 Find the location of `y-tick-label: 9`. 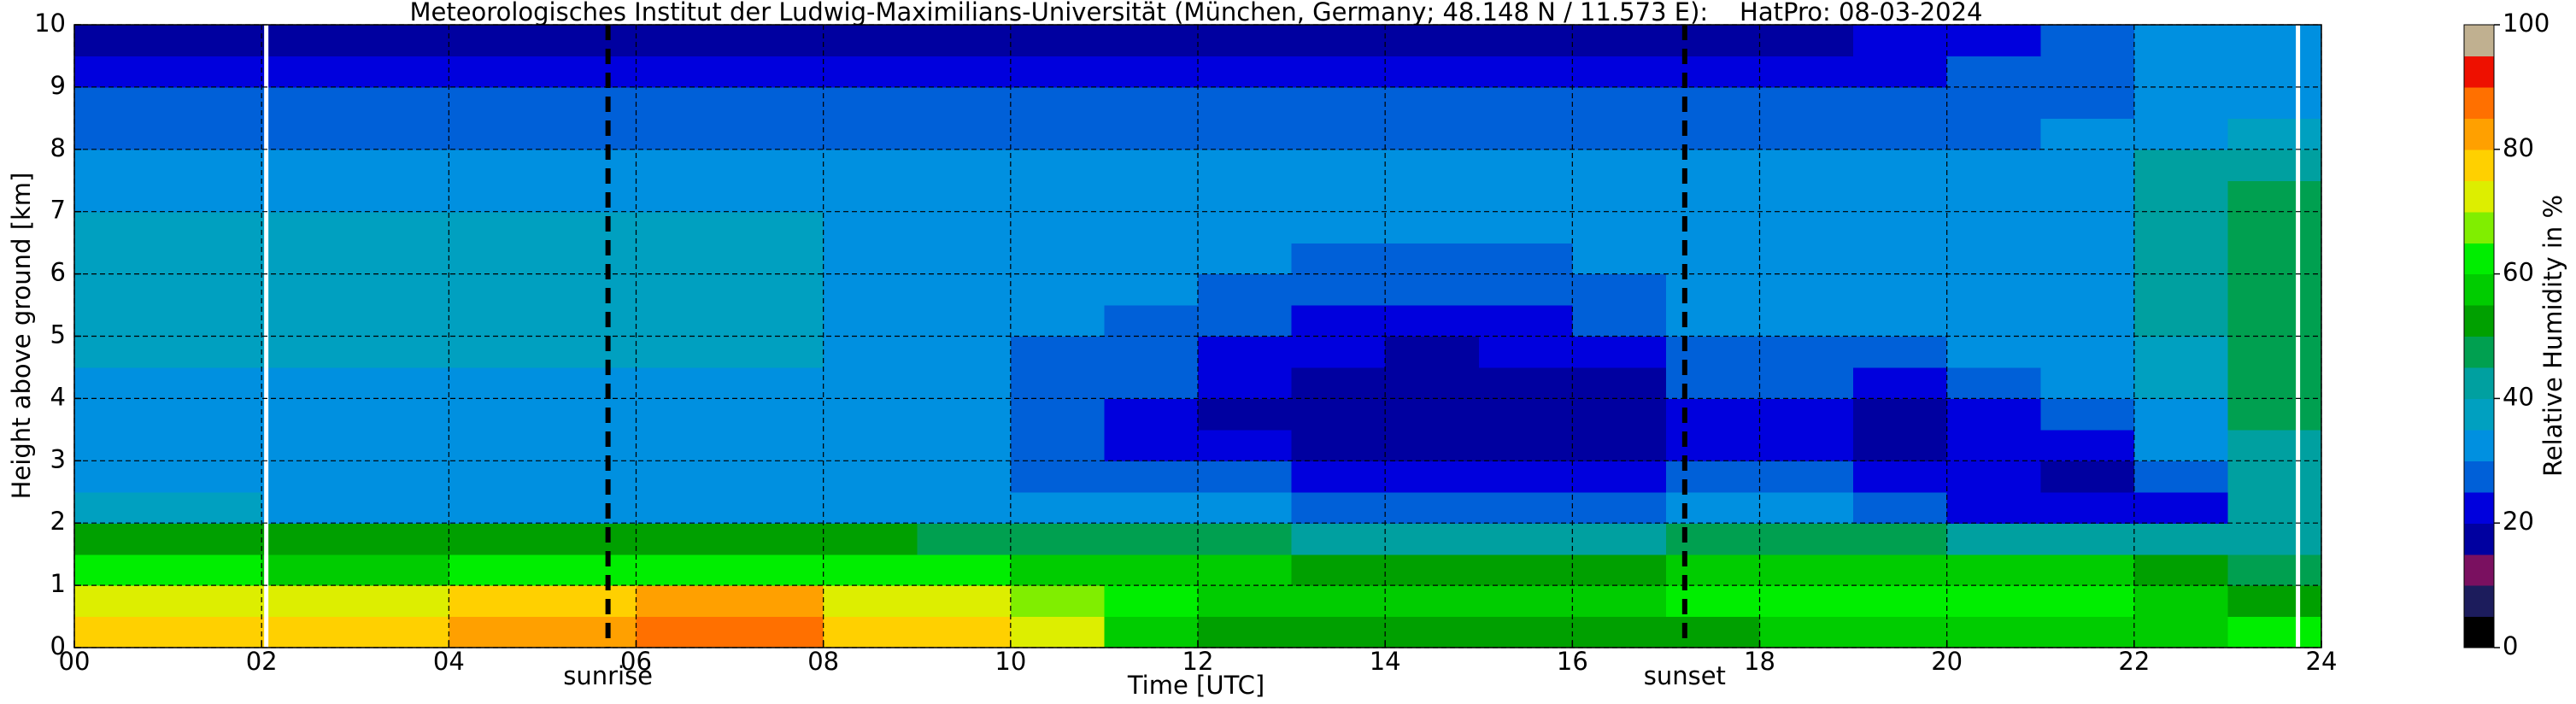

y-tick-label: 9 is located at coordinates (58, 85).